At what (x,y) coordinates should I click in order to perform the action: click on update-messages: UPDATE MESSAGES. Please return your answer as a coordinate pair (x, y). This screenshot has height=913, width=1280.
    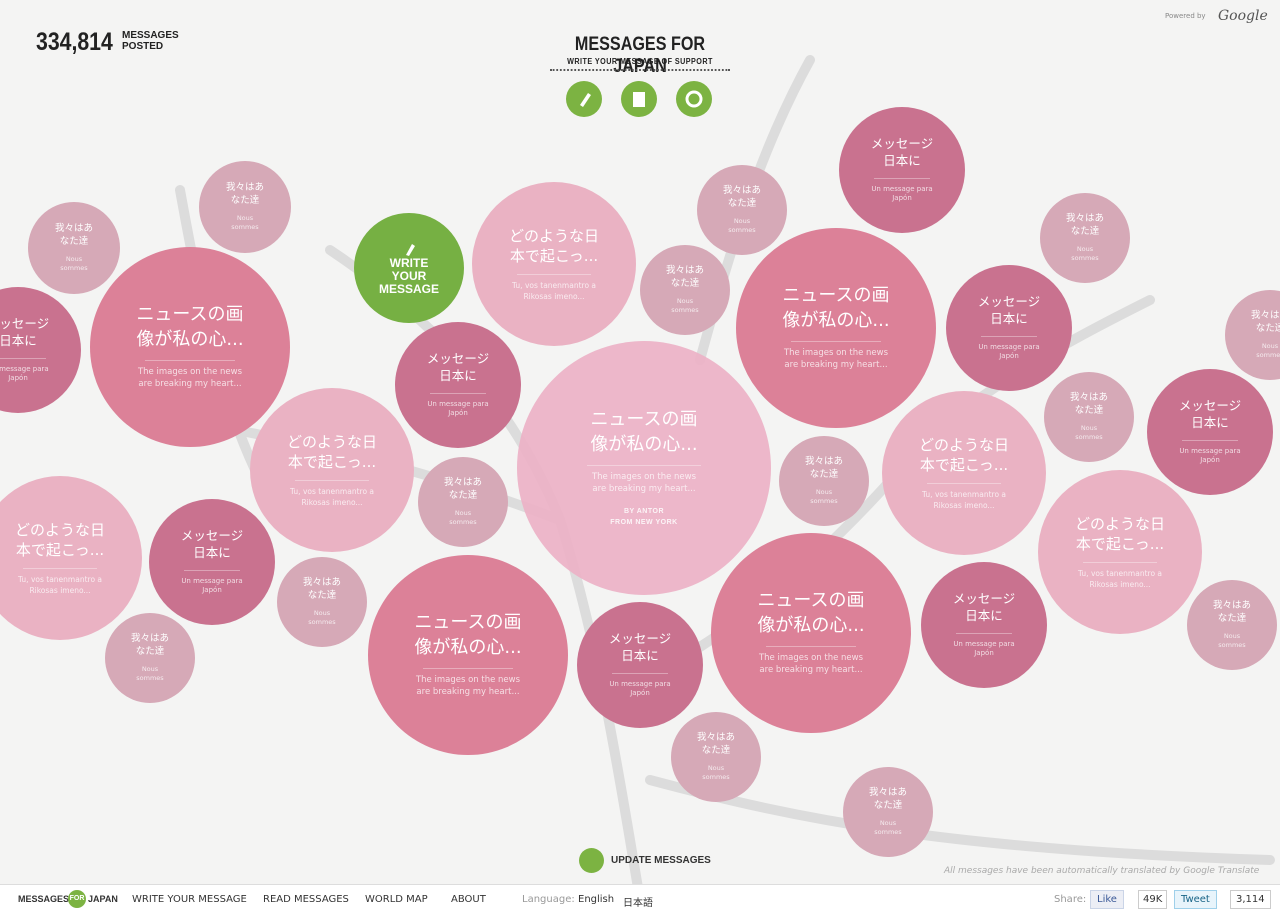
    Looking at the image, I should click on (661, 860).